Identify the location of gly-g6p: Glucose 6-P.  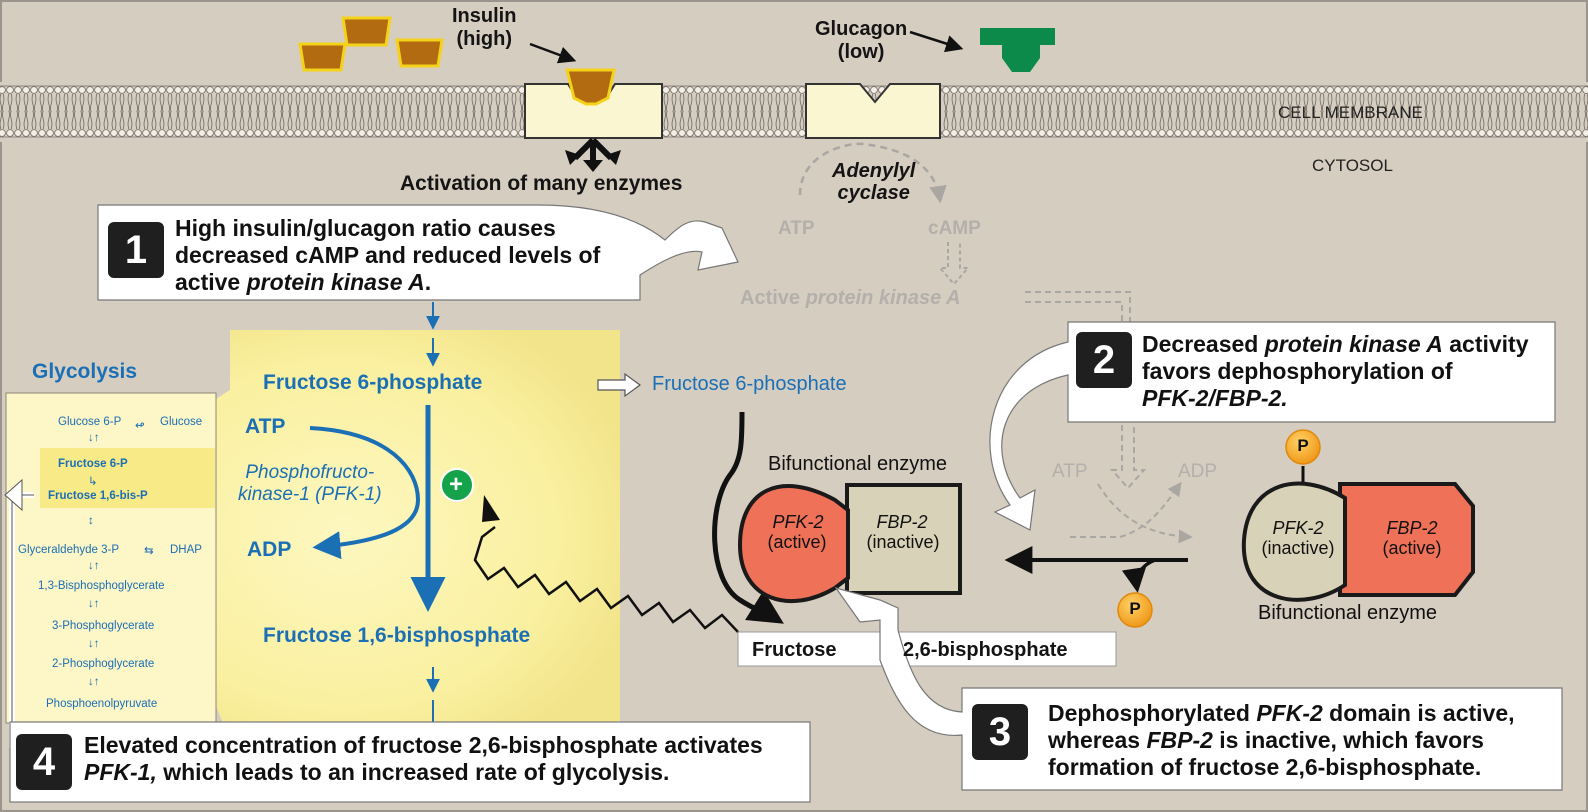
(90, 422).